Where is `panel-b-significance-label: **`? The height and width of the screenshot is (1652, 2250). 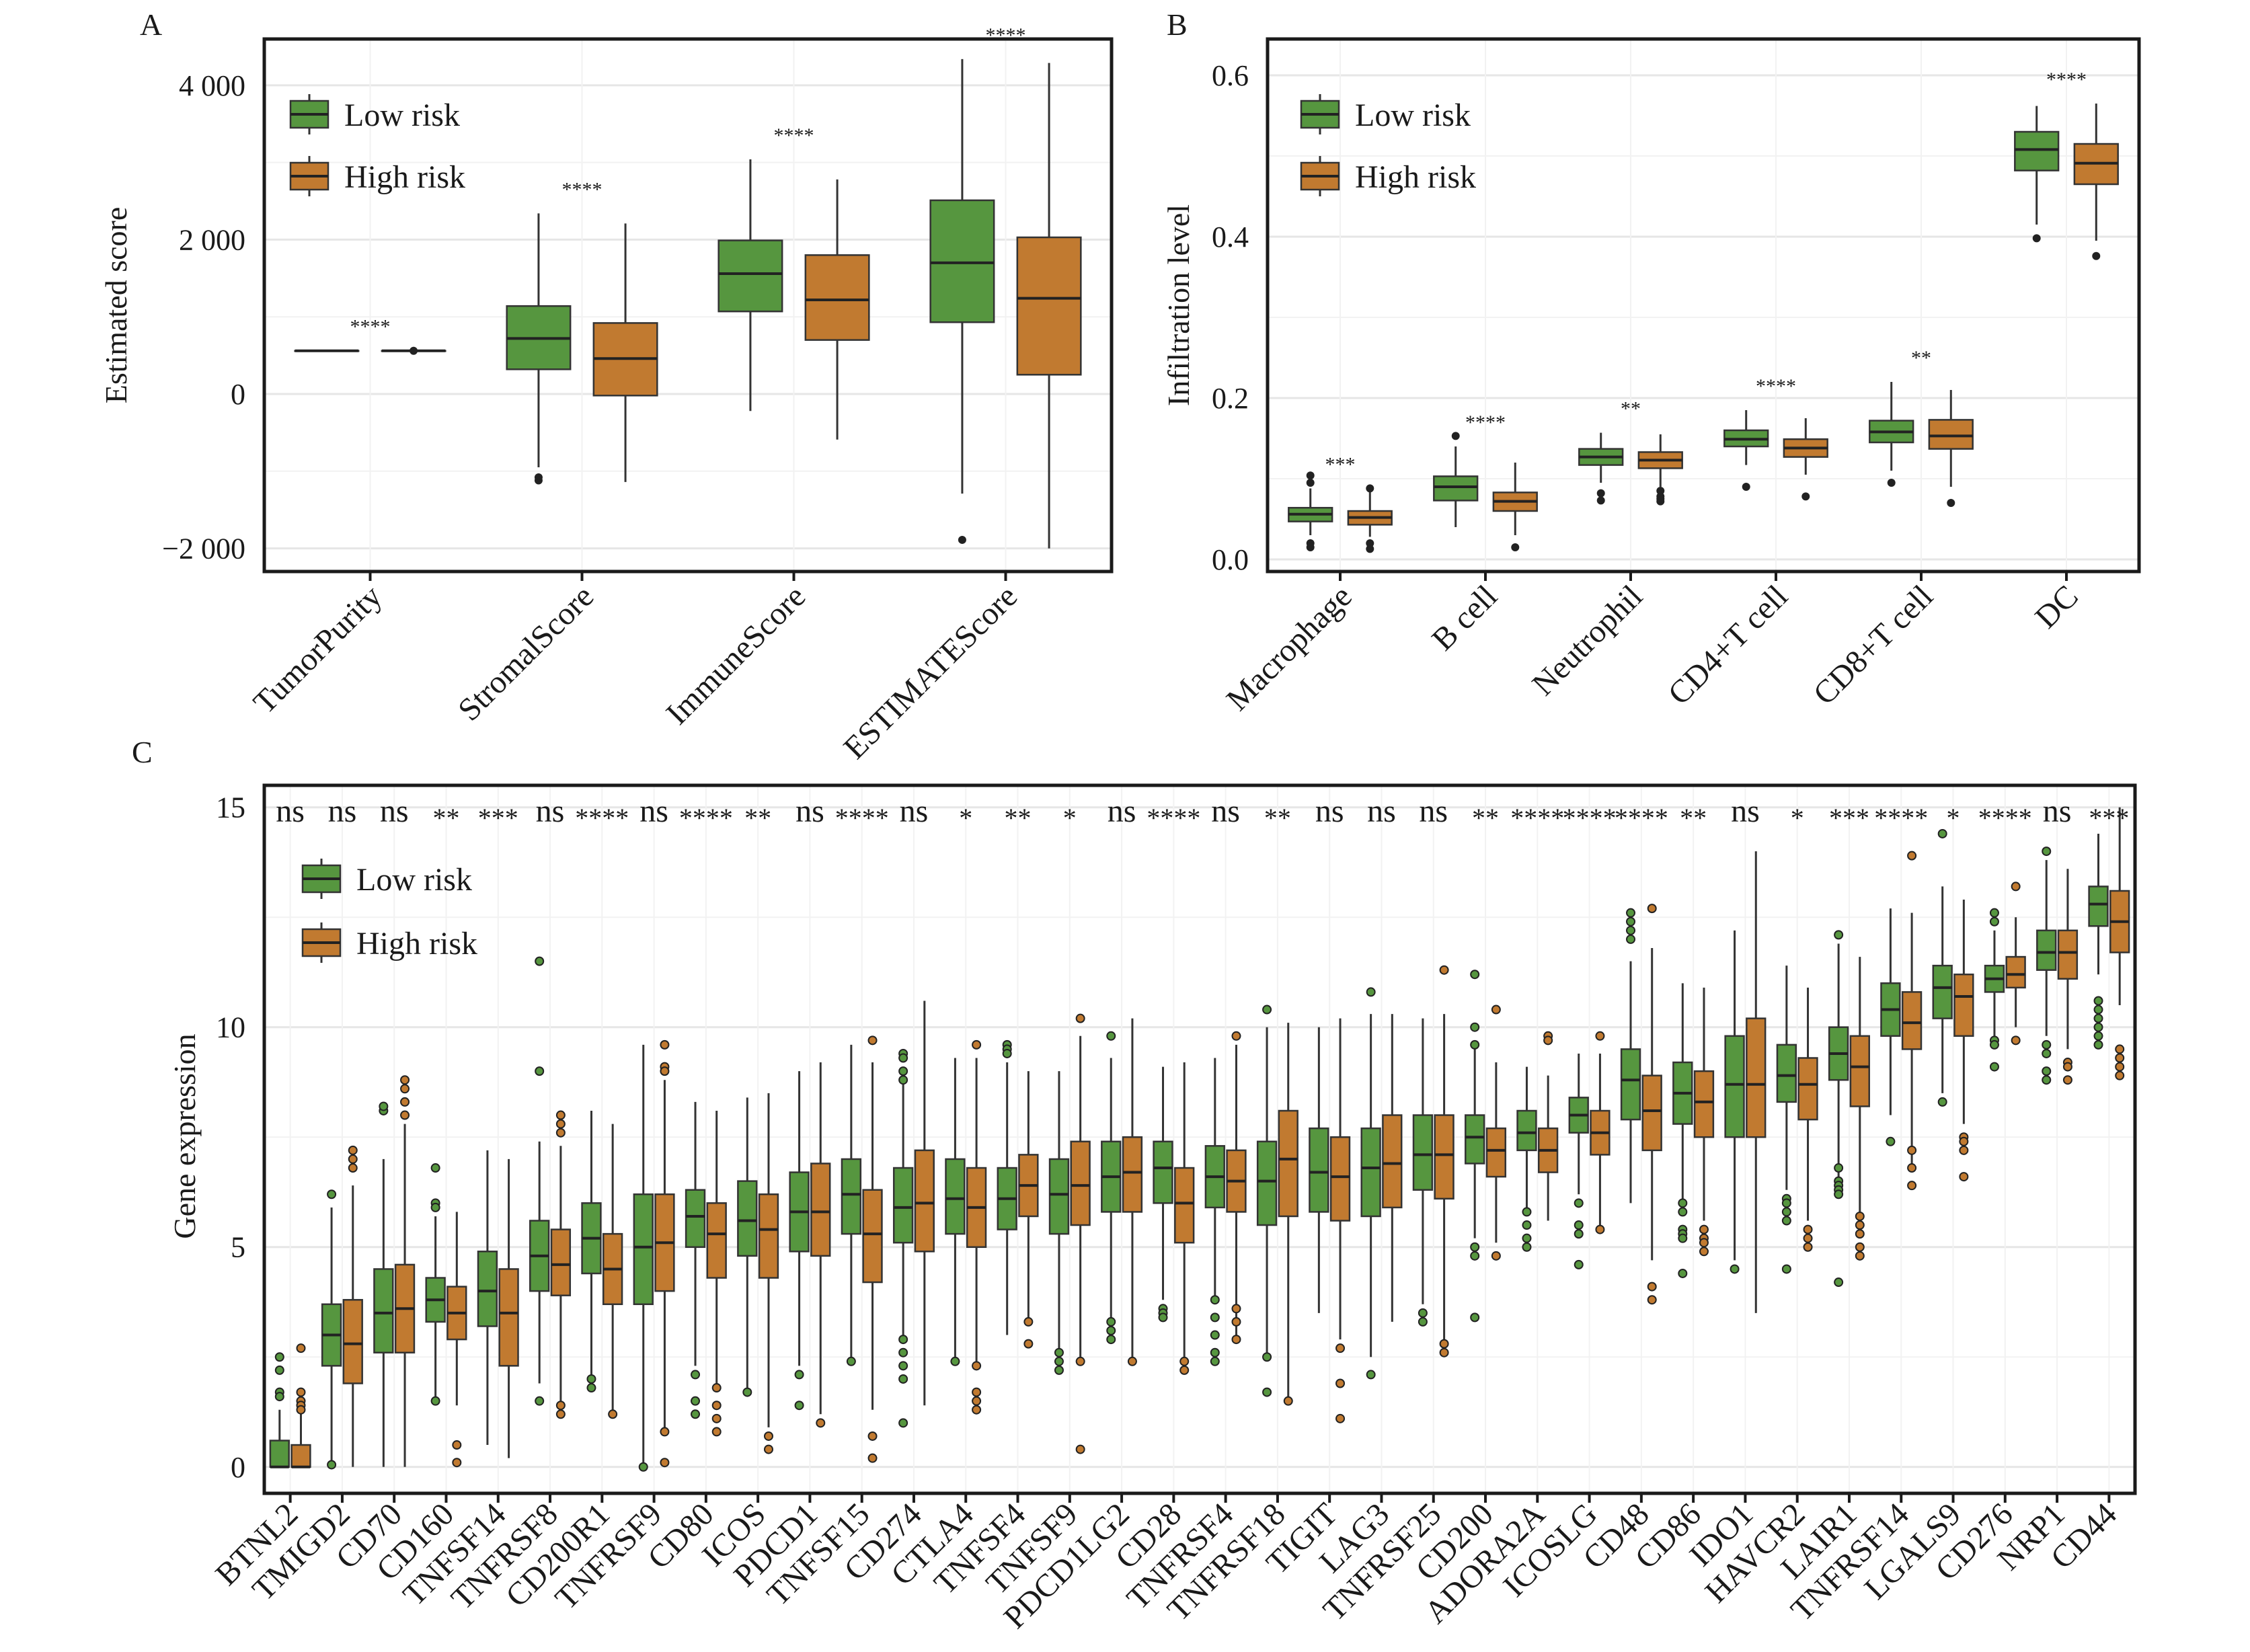
panel-b-significance-label: ** is located at coordinates (1631, 409).